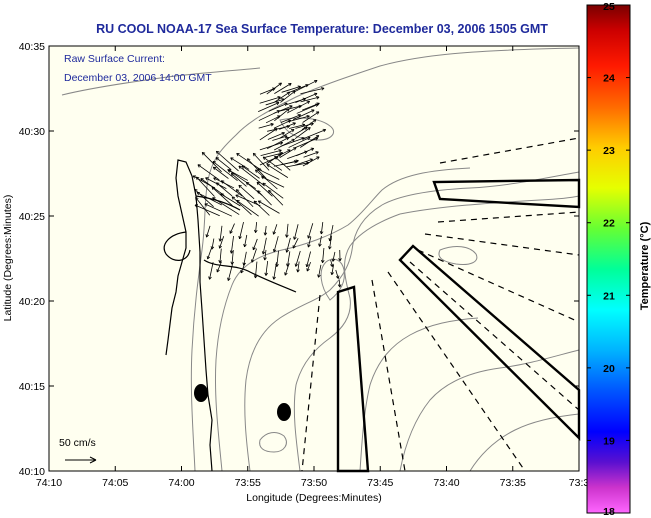 This screenshot has width=651, height=518. Describe the element at coordinates (32, 302) in the screenshot. I see `y-tick-label: 40:20` at that location.